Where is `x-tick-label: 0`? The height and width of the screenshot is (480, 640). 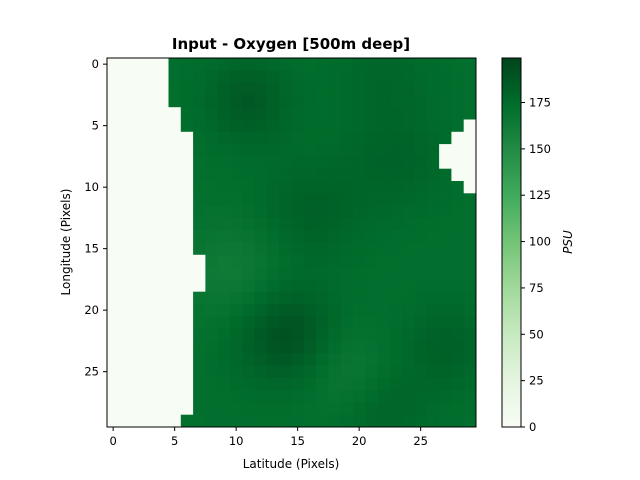
x-tick-label: 0 is located at coordinates (112, 441).